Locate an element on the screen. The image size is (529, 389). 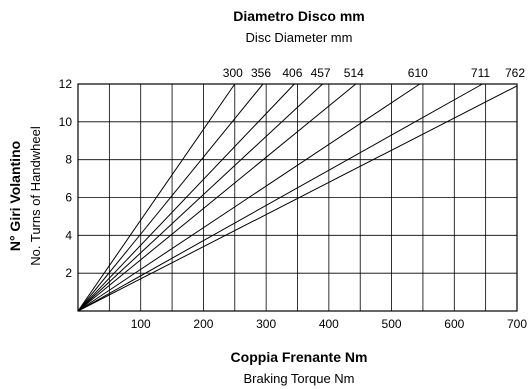
series-label-406: 406 is located at coordinates (292, 73).